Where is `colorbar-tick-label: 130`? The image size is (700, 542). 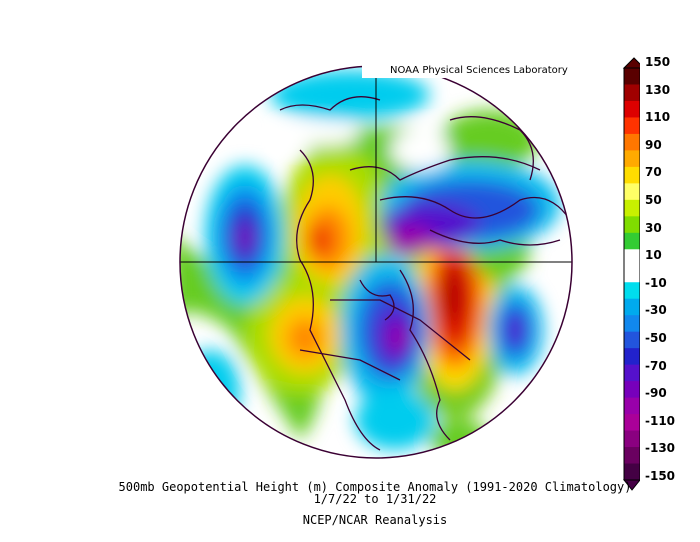 colorbar-tick-label: 130 is located at coordinates (658, 89).